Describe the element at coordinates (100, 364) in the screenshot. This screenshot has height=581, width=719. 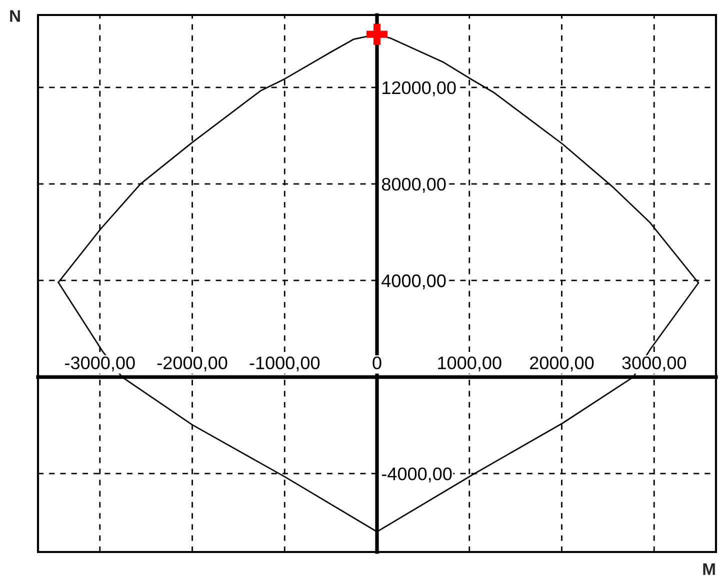
I see `x-tick-label: -3000,00` at that location.